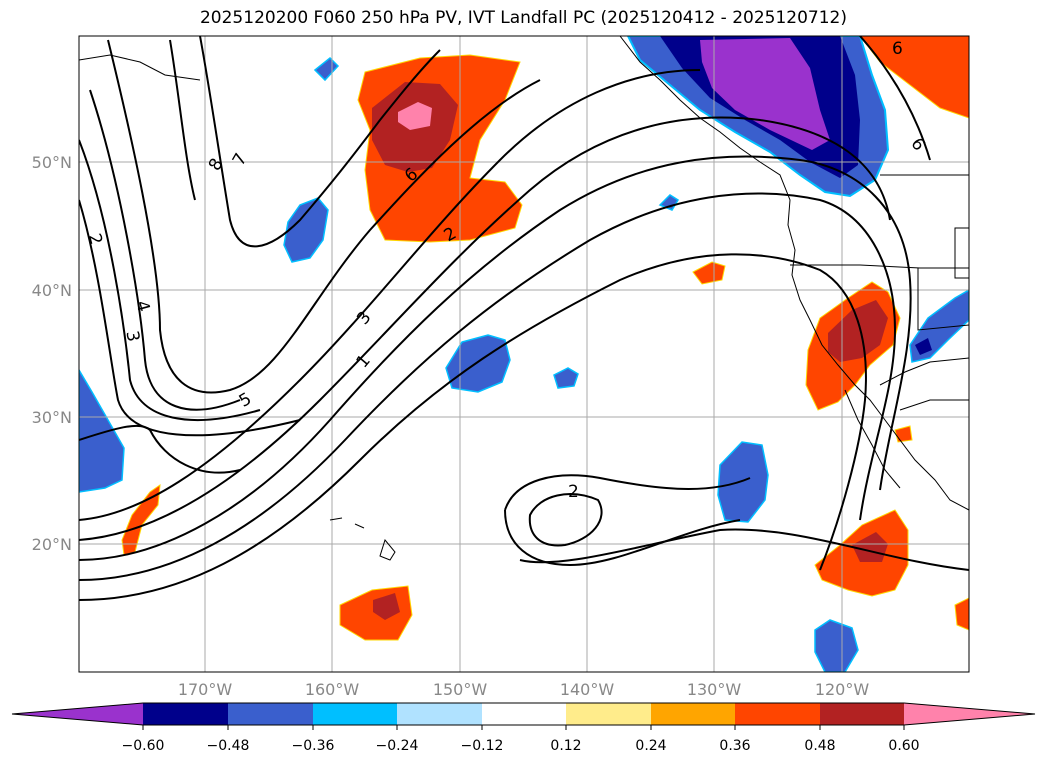  I want to click on colorbar-tick-label: −0.24, so click(397, 746).